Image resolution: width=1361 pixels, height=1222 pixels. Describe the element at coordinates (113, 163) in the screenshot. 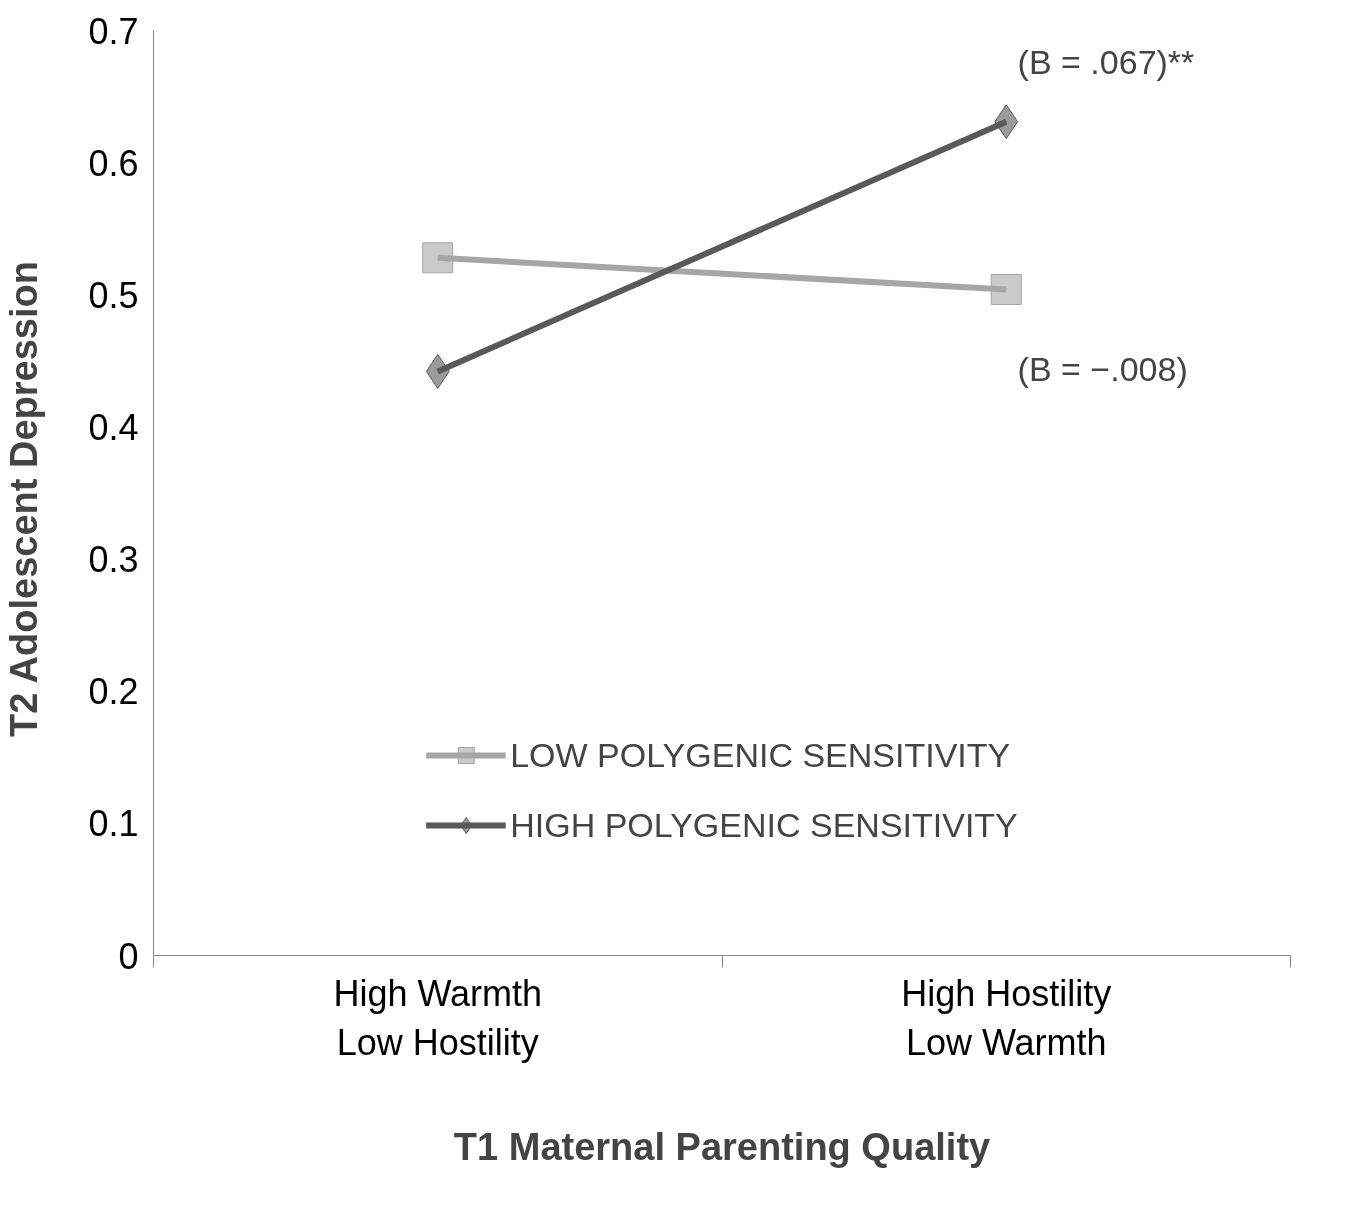

I see `y-tick-label: 0.6` at that location.